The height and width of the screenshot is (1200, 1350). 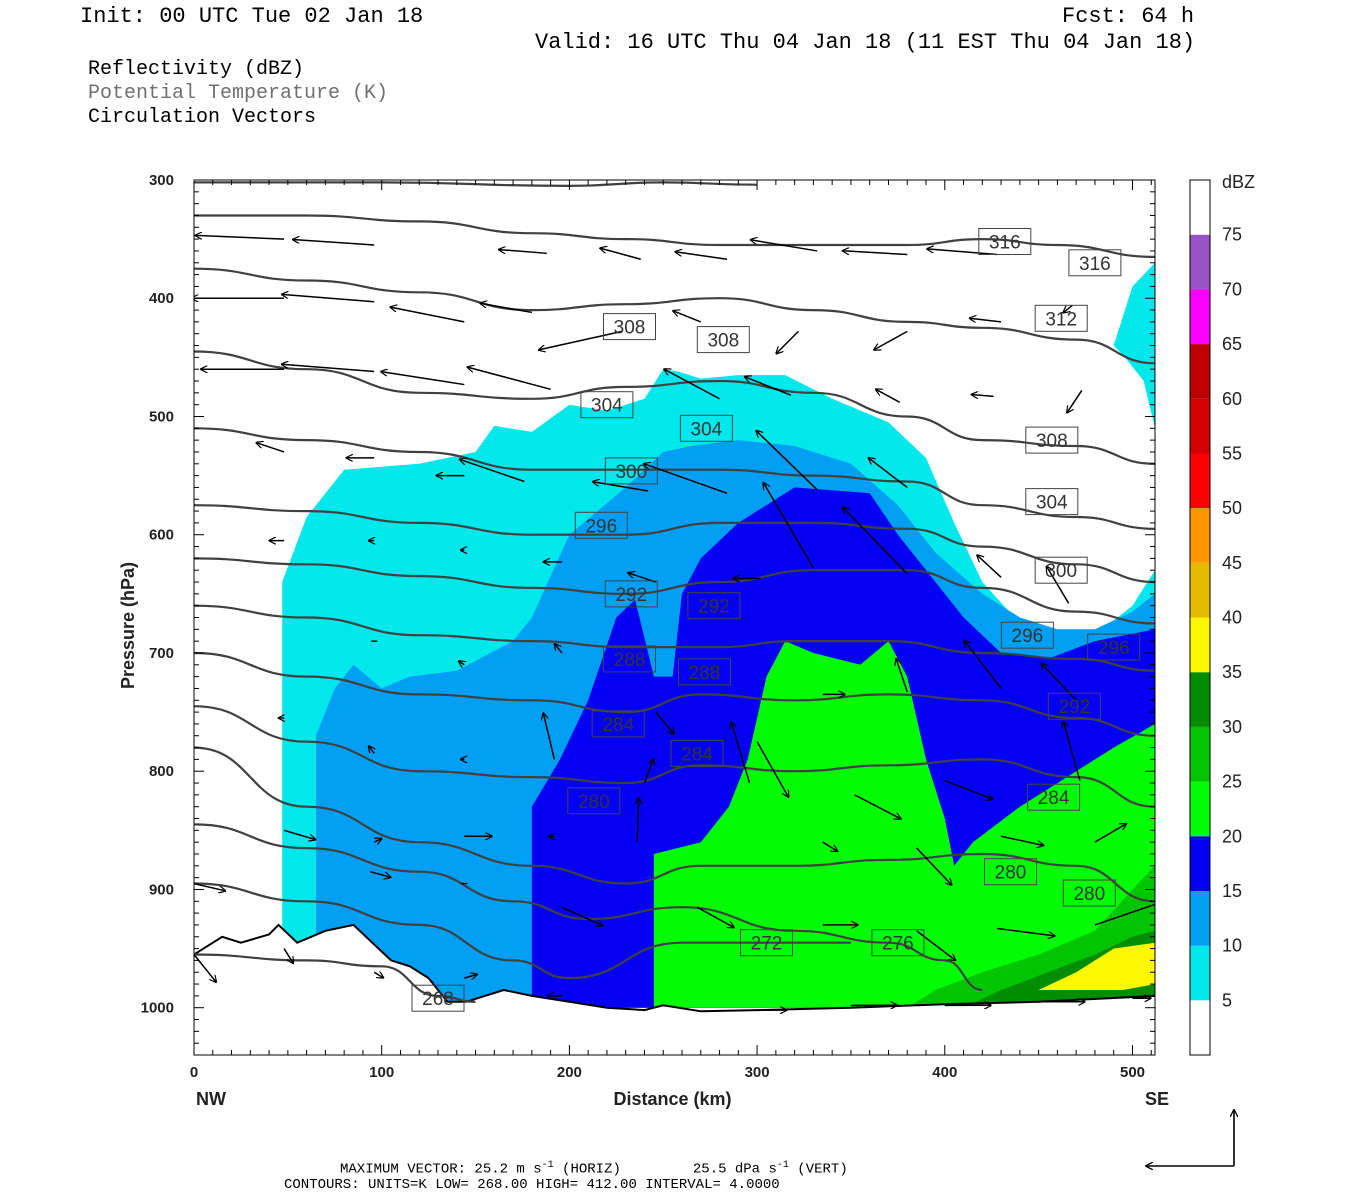 What do you see at coordinates (211, 1099) in the screenshot?
I see `x-left-end-label: NW` at bounding box center [211, 1099].